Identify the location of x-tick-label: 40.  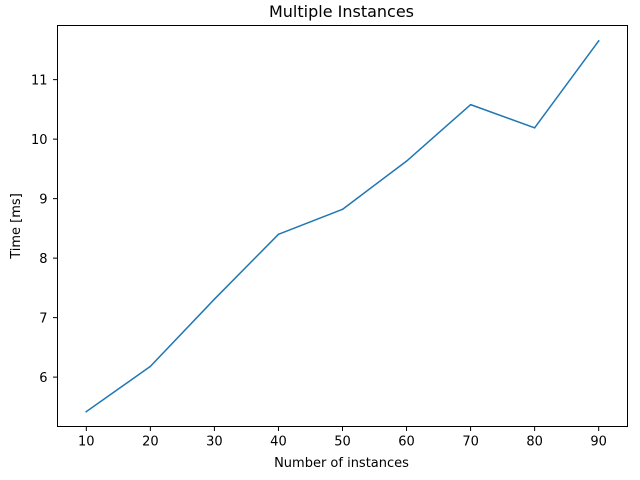
(278, 442).